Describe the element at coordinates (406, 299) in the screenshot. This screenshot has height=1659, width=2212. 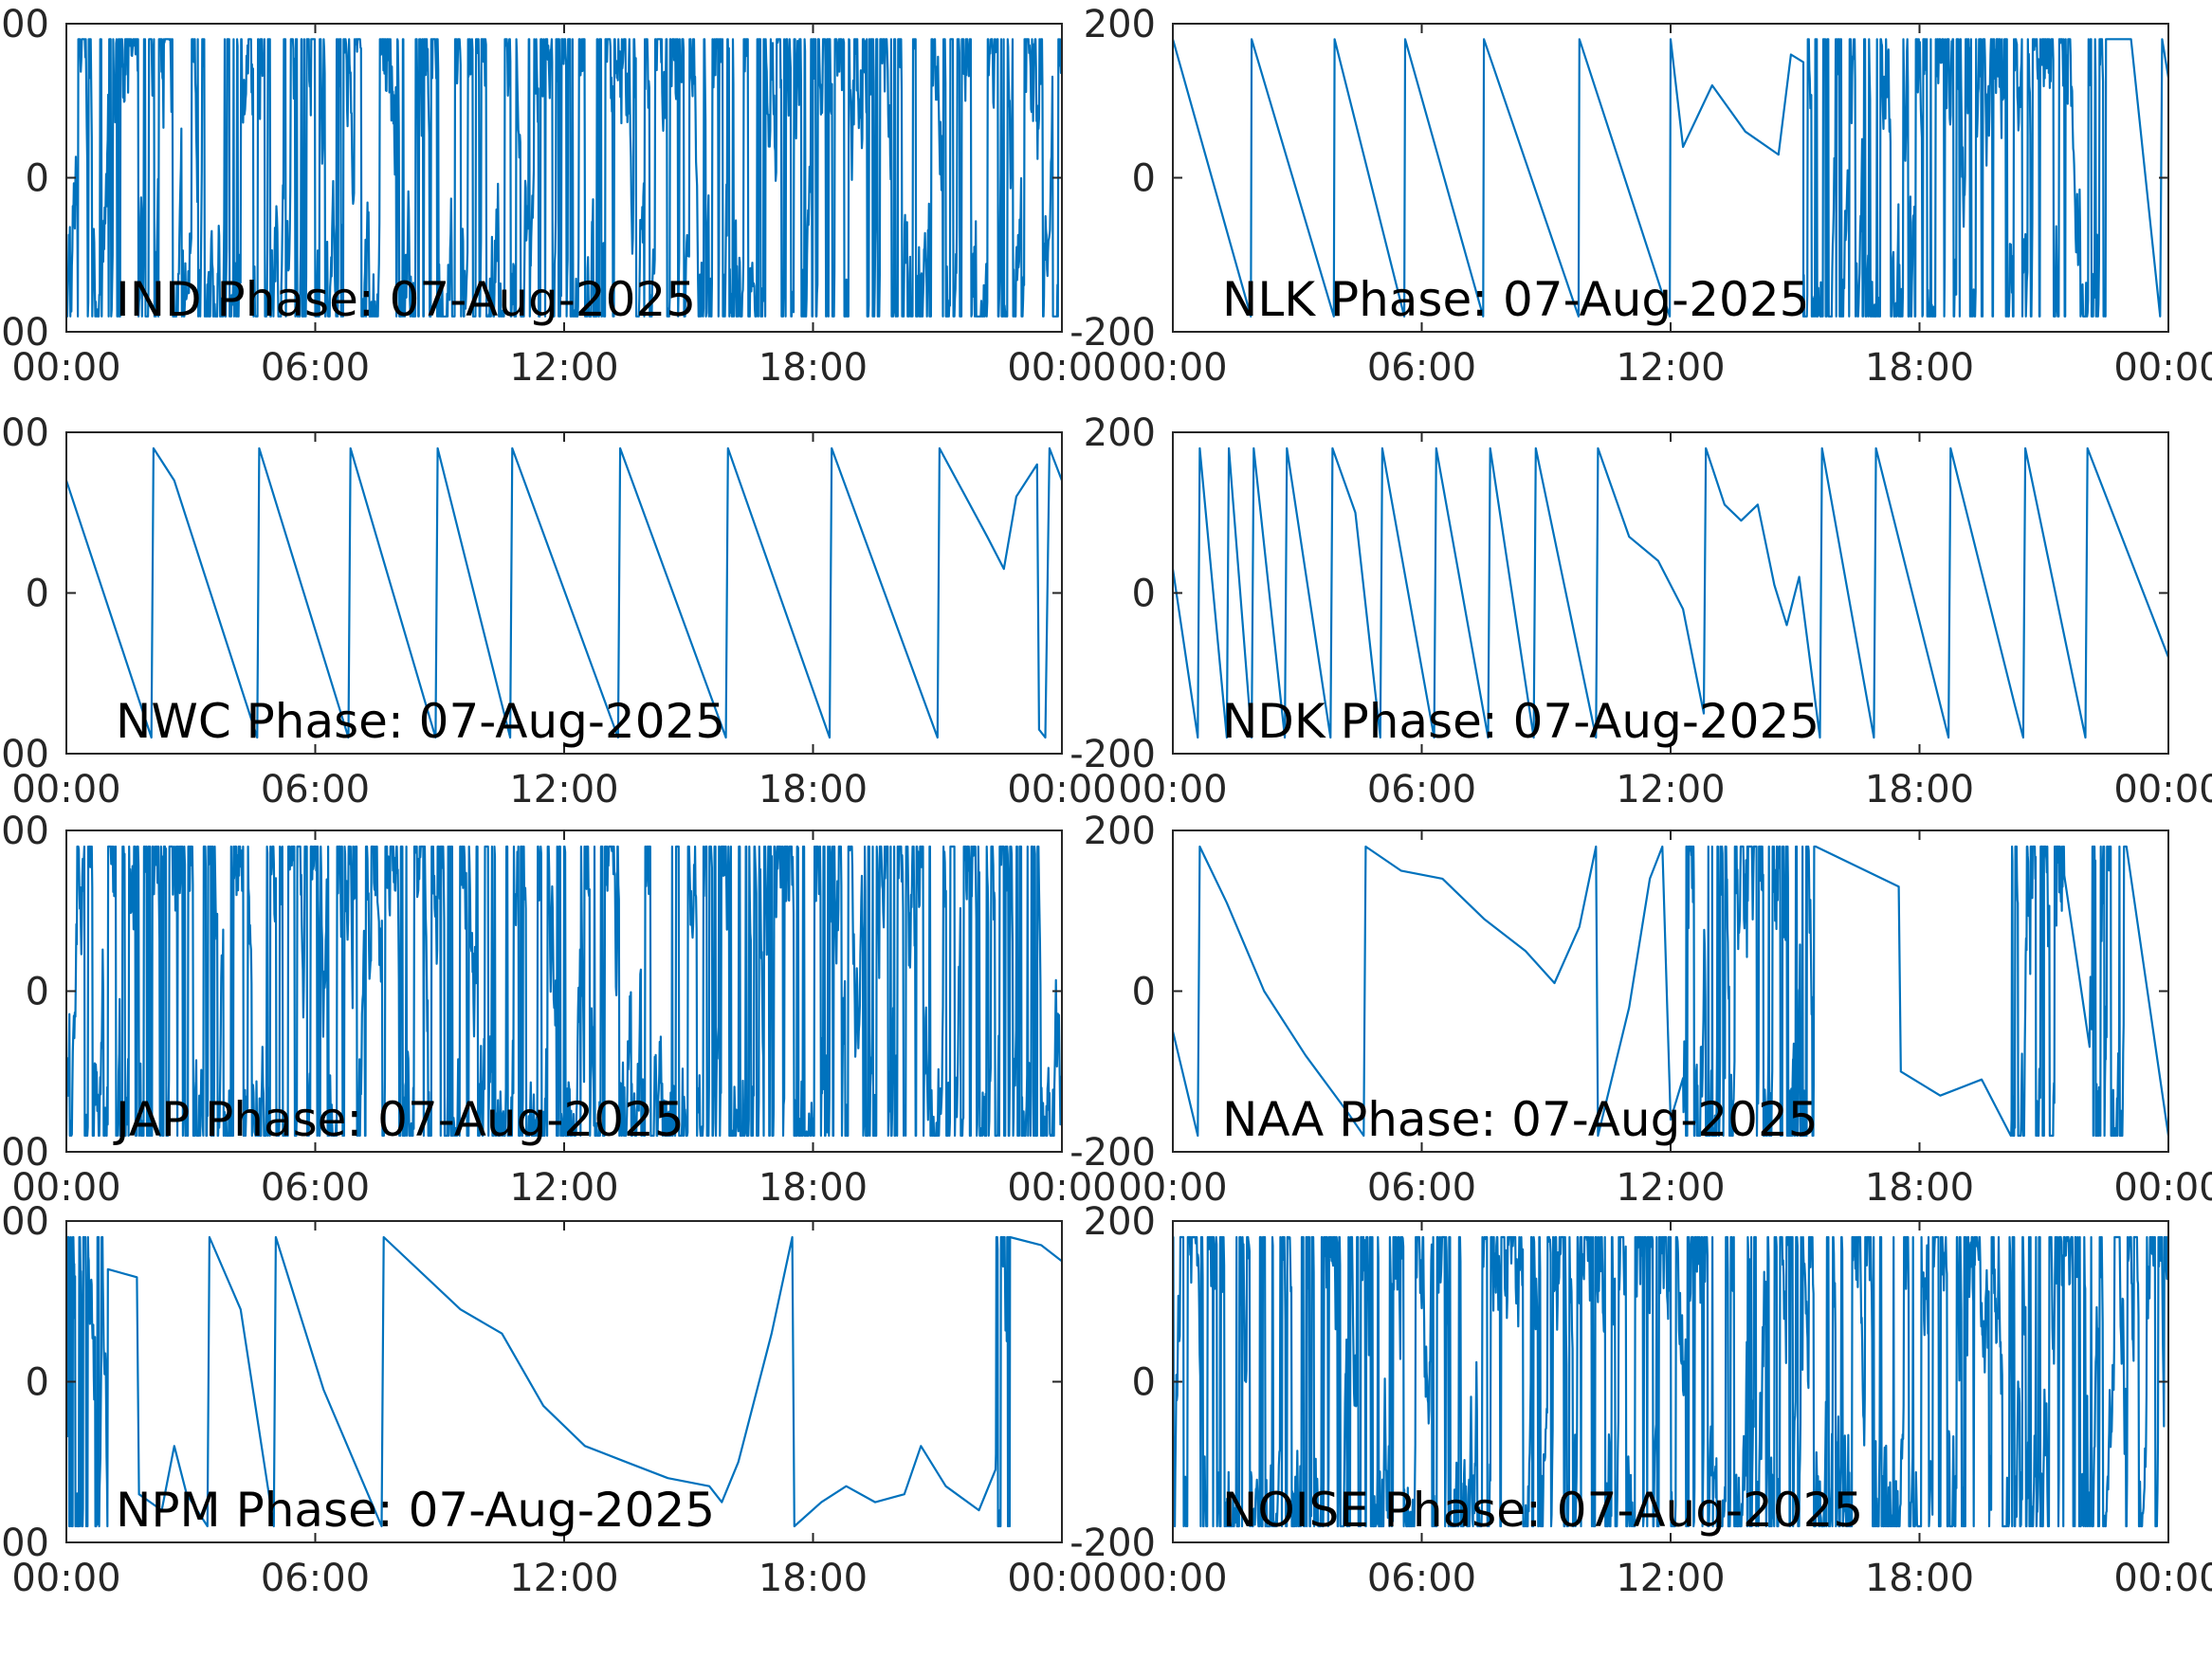
I see `panel-title: IND Phase: 07-Aug-2025` at that location.